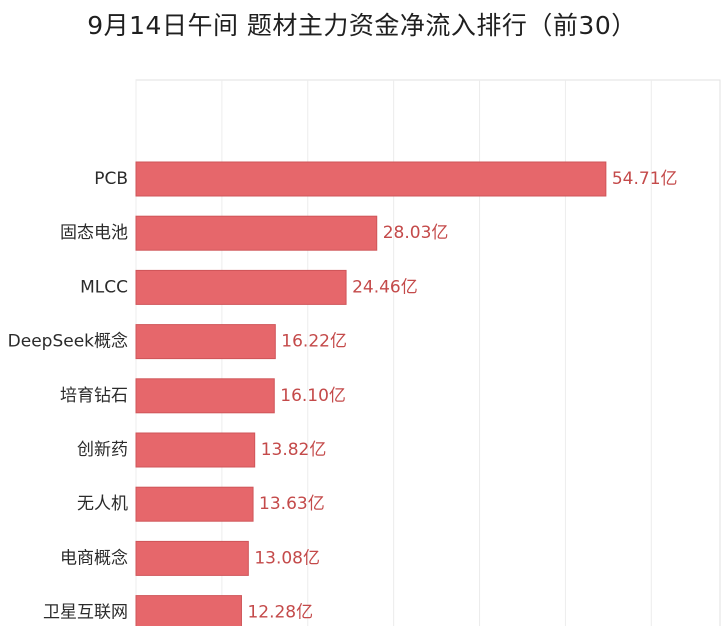 The image size is (724, 626). Describe the element at coordinates (385, 287) in the screenshot. I see `value-label-2: 24.46亿` at that location.